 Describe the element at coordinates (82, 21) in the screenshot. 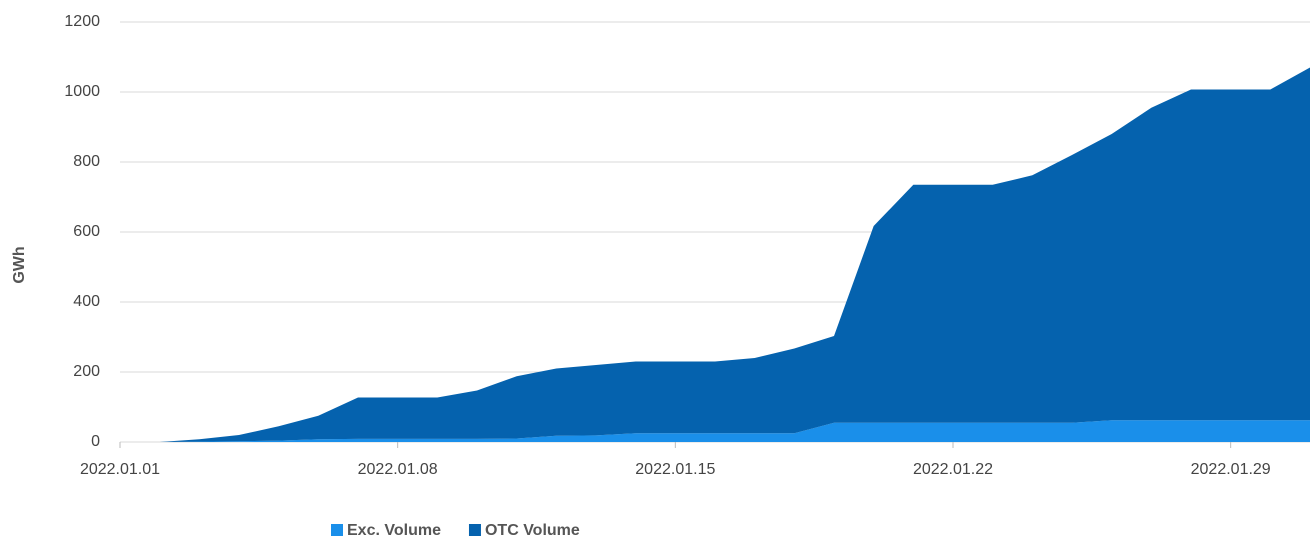

I see `y-tick-label: 1200` at that location.